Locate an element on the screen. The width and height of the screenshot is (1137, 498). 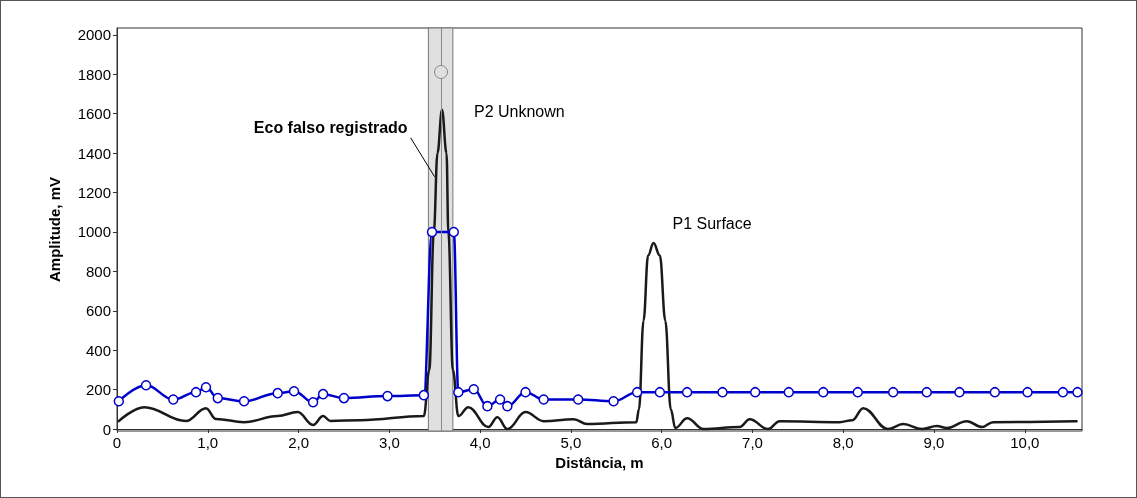
annotation: P1 Surface is located at coordinates (712, 224).